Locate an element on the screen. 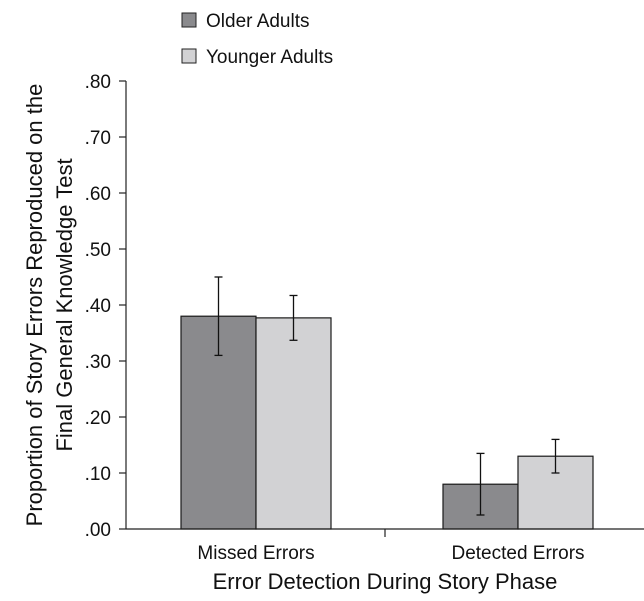  legend-swatch-older-adults is located at coordinates (189, 20).